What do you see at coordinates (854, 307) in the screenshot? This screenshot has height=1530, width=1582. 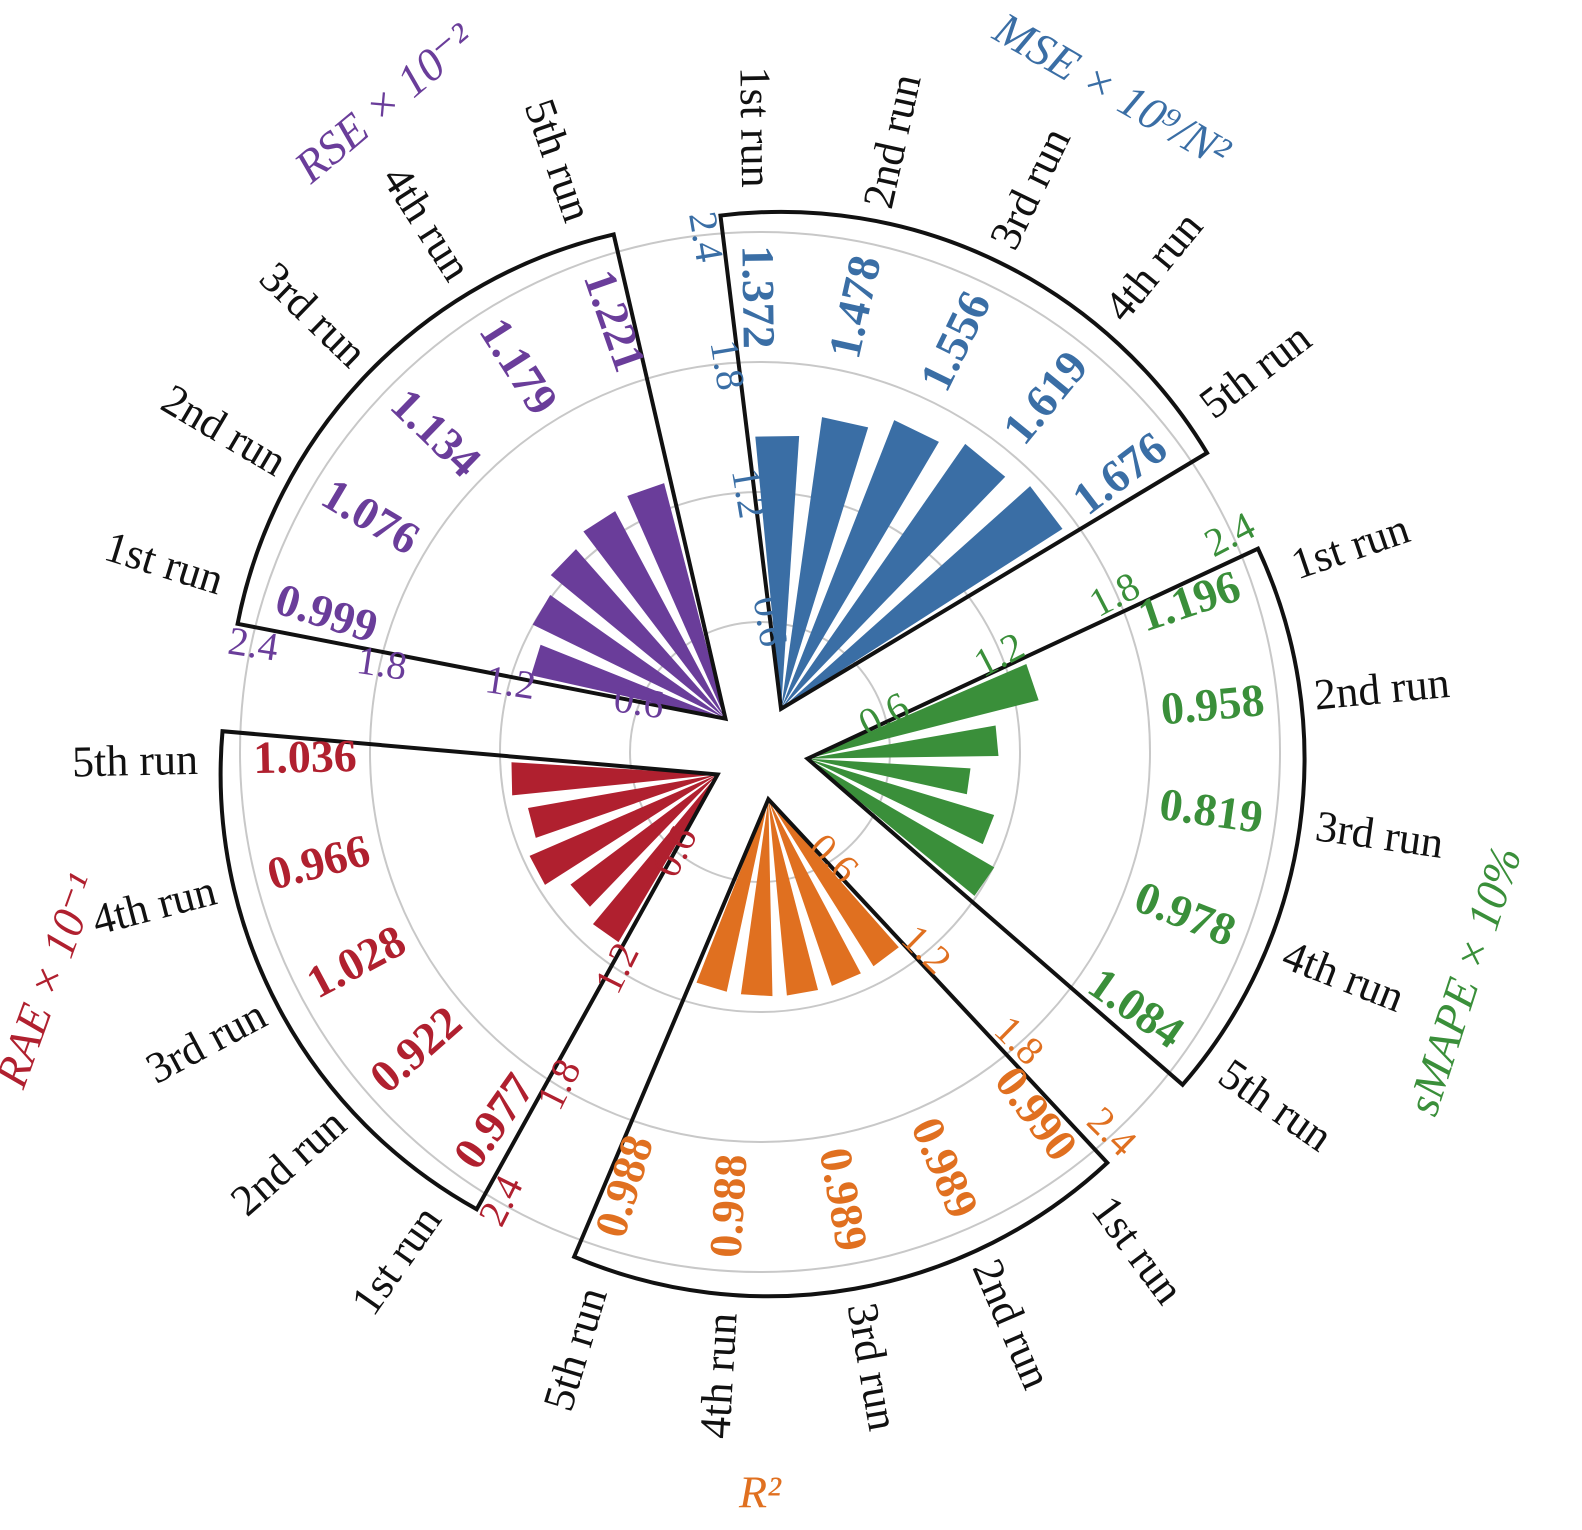 I see `value-label: 1.478` at bounding box center [854, 307].